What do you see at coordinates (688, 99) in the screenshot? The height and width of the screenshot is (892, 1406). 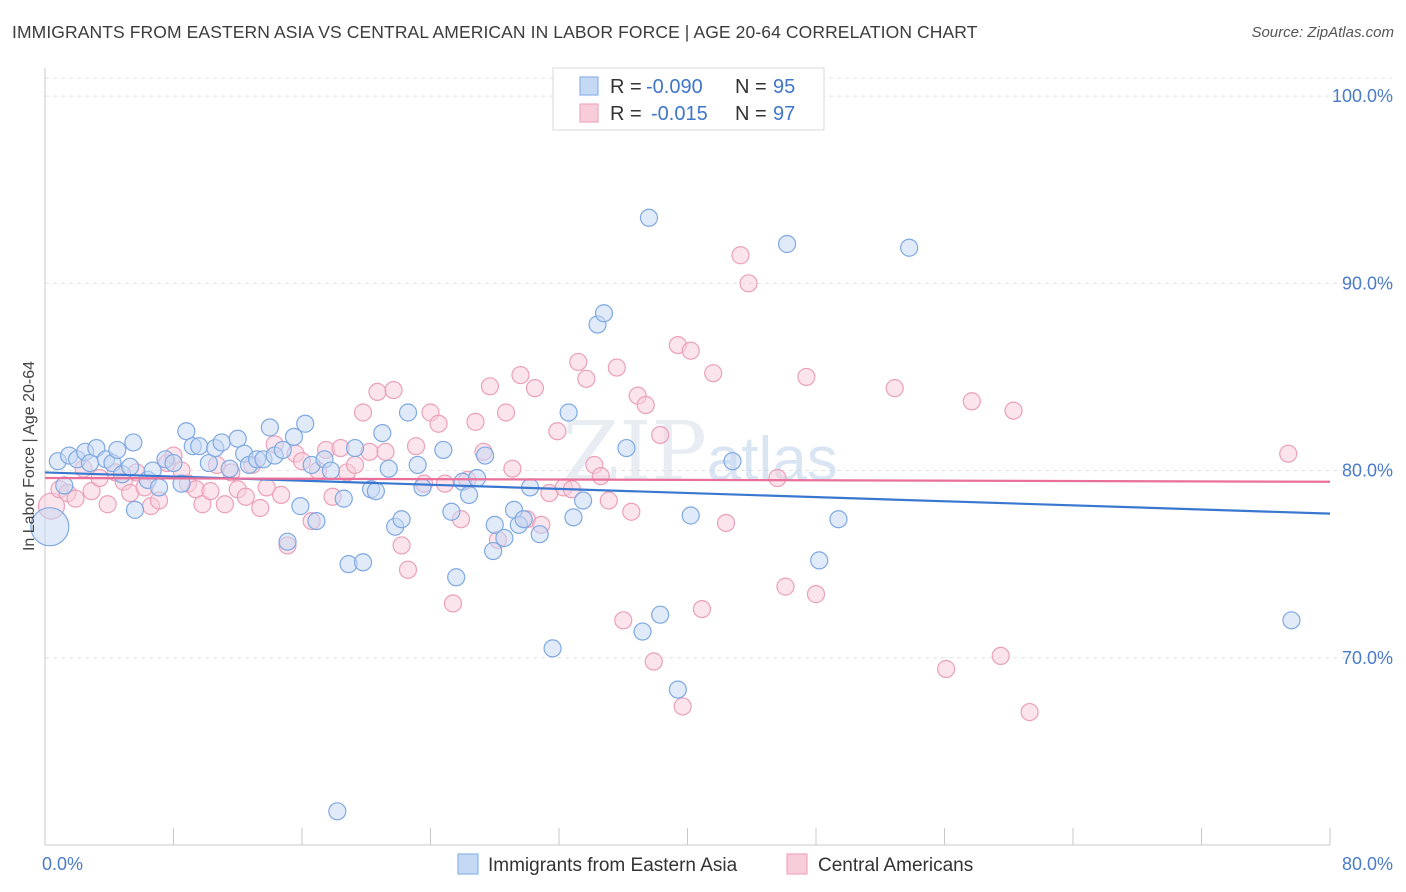 I see `legend: R = -0.090 N = 95 R = -0.015 N = 97` at bounding box center [688, 99].